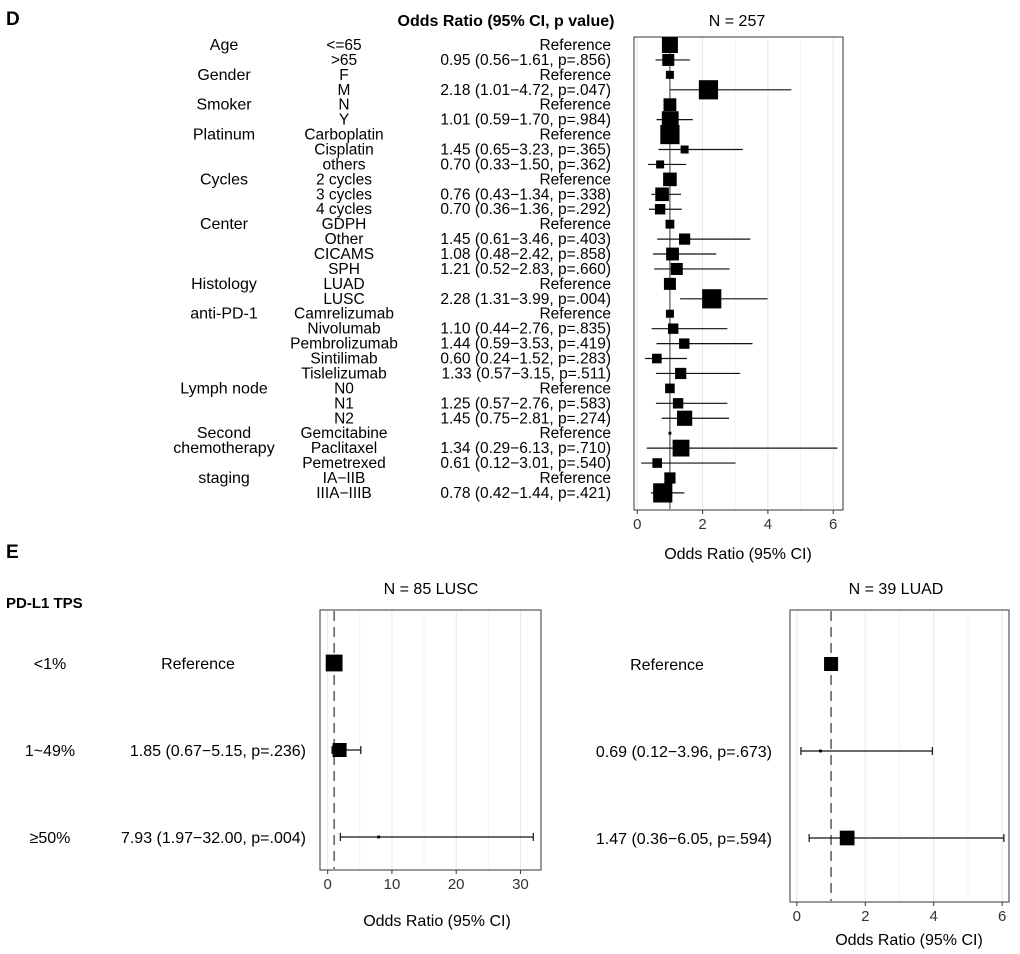 This screenshot has width=1020, height=954. I want to click on estimate-label: 1.25 (0.57−2.76, p=.583), so click(525, 403).